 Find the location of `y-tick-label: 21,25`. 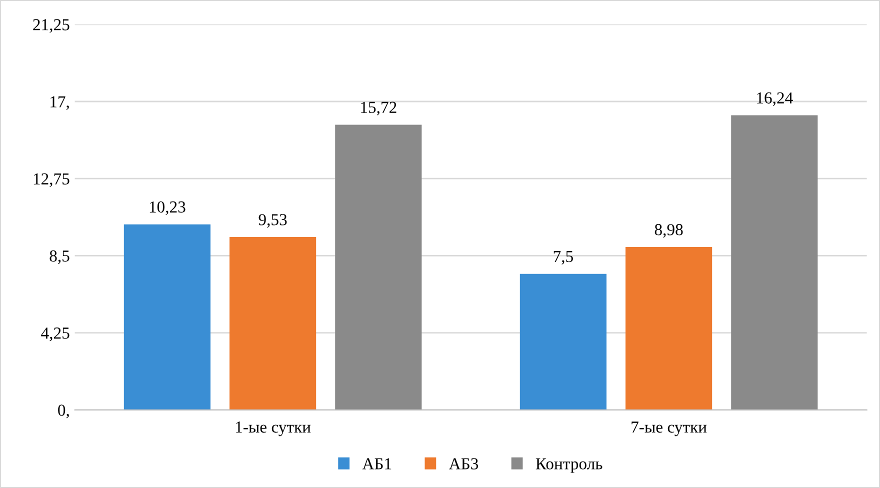

y-tick-label: 21,25 is located at coordinates (51, 26).